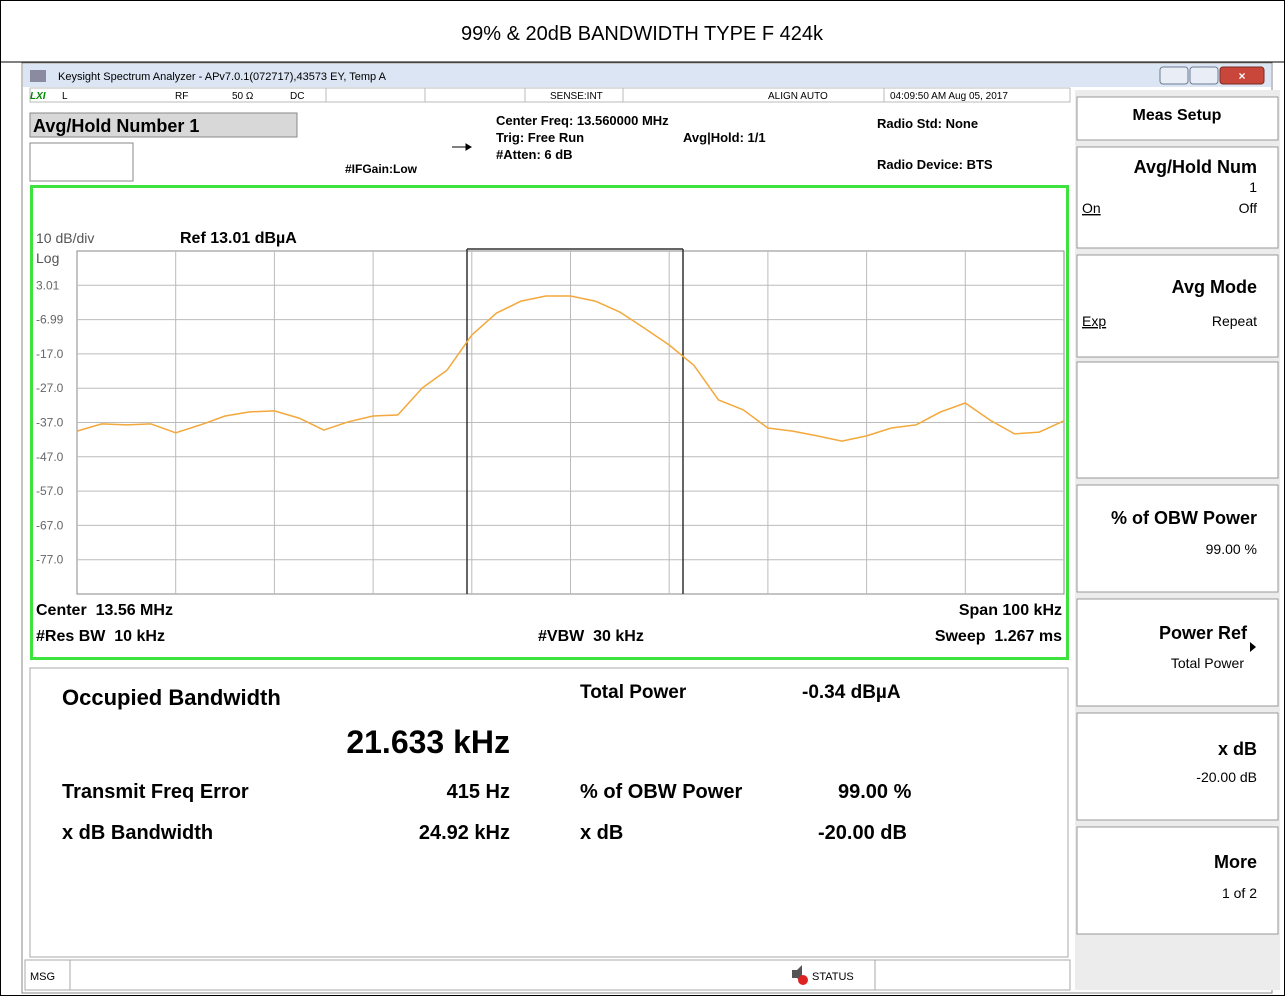  I want to click on title-bar, so click(647, 75).